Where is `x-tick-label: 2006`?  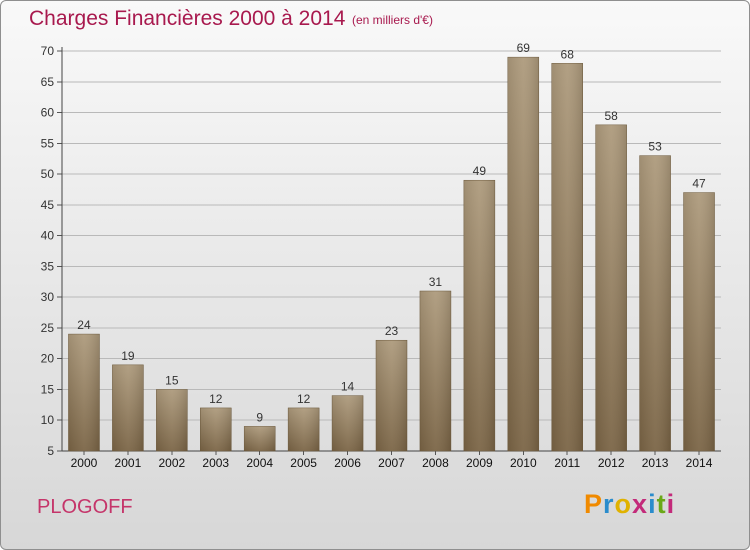 x-tick-label: 2006 is located at coordinates (347, 463).